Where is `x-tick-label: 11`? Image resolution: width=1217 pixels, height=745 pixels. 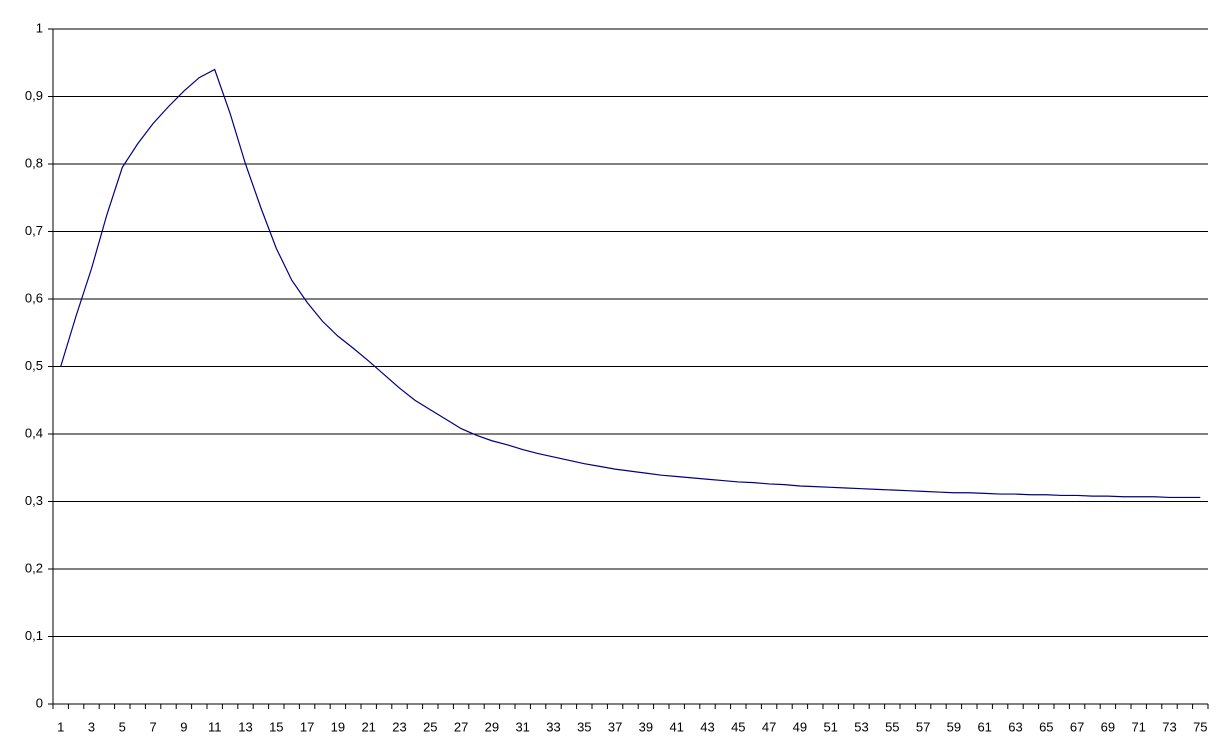
x-tick-label: 11 is located at coordinates (215, 726).